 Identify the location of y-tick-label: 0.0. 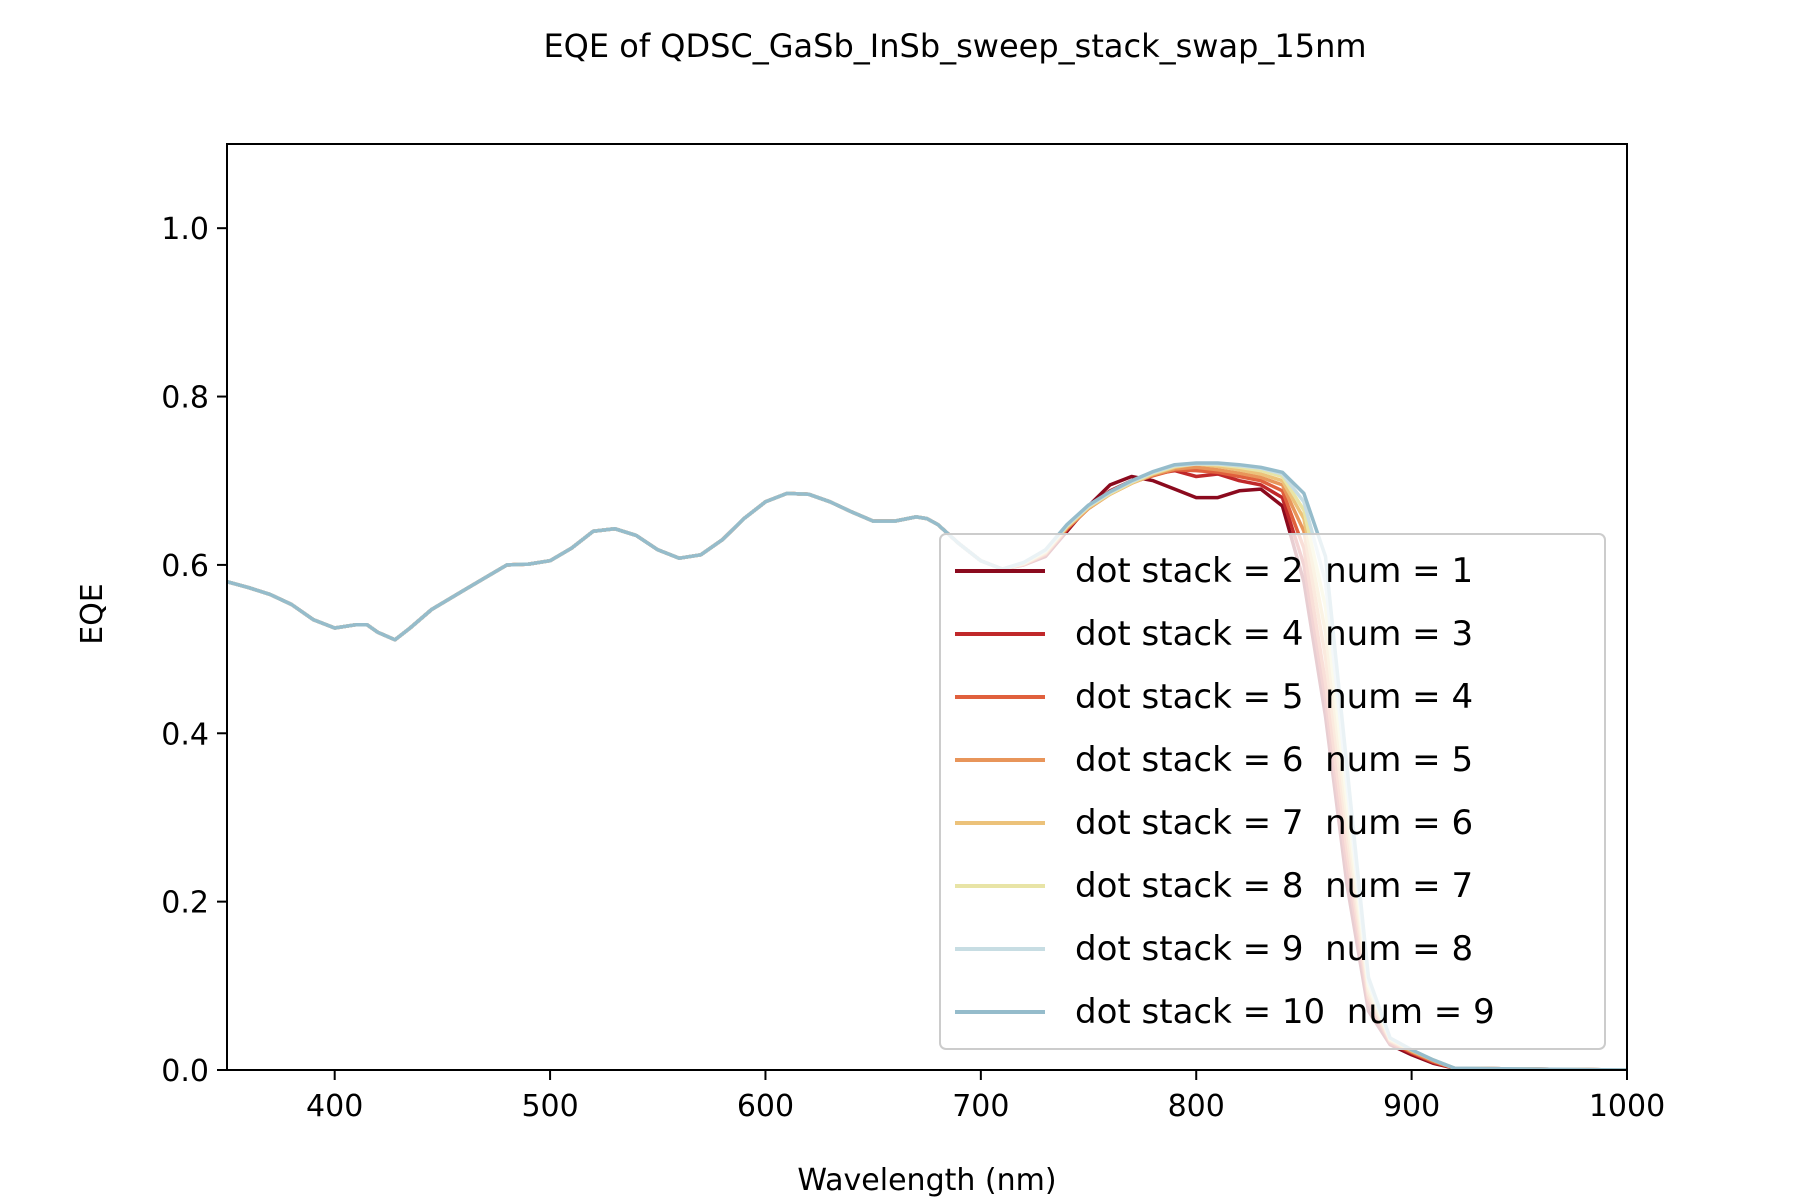
(185, 1071).